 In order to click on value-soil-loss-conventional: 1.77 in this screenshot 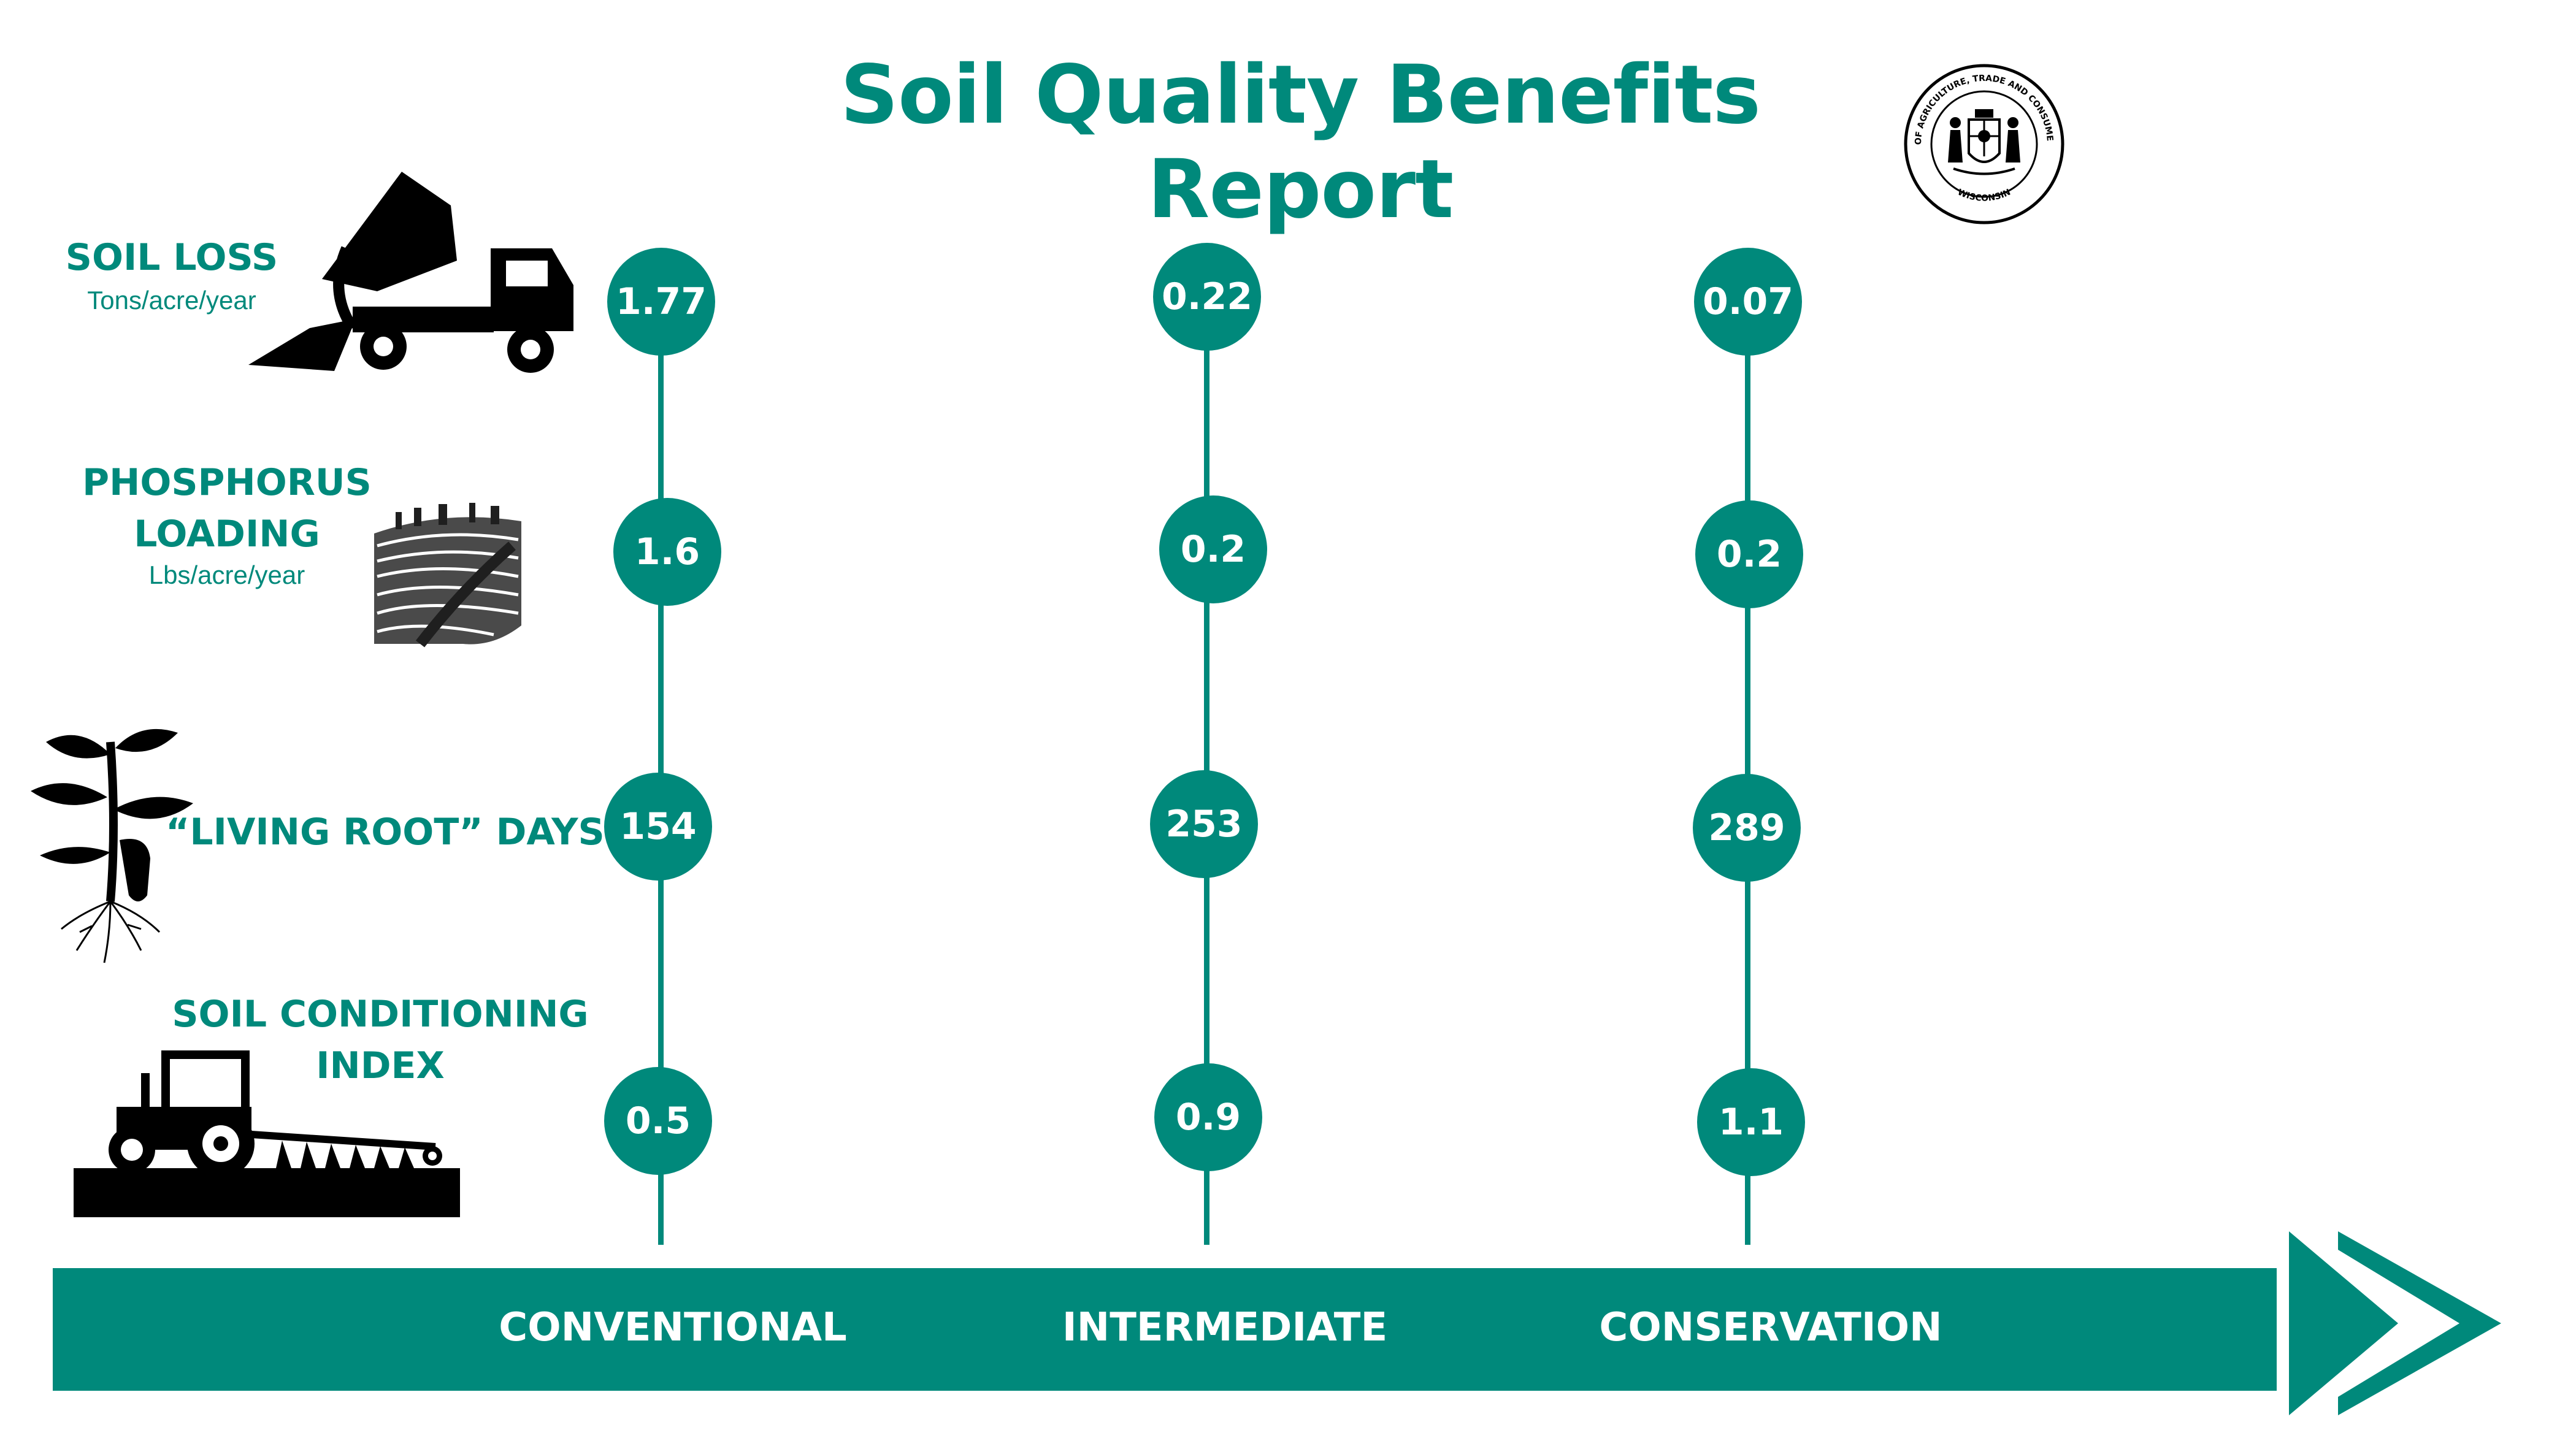, I will do `click(661, 302)`.